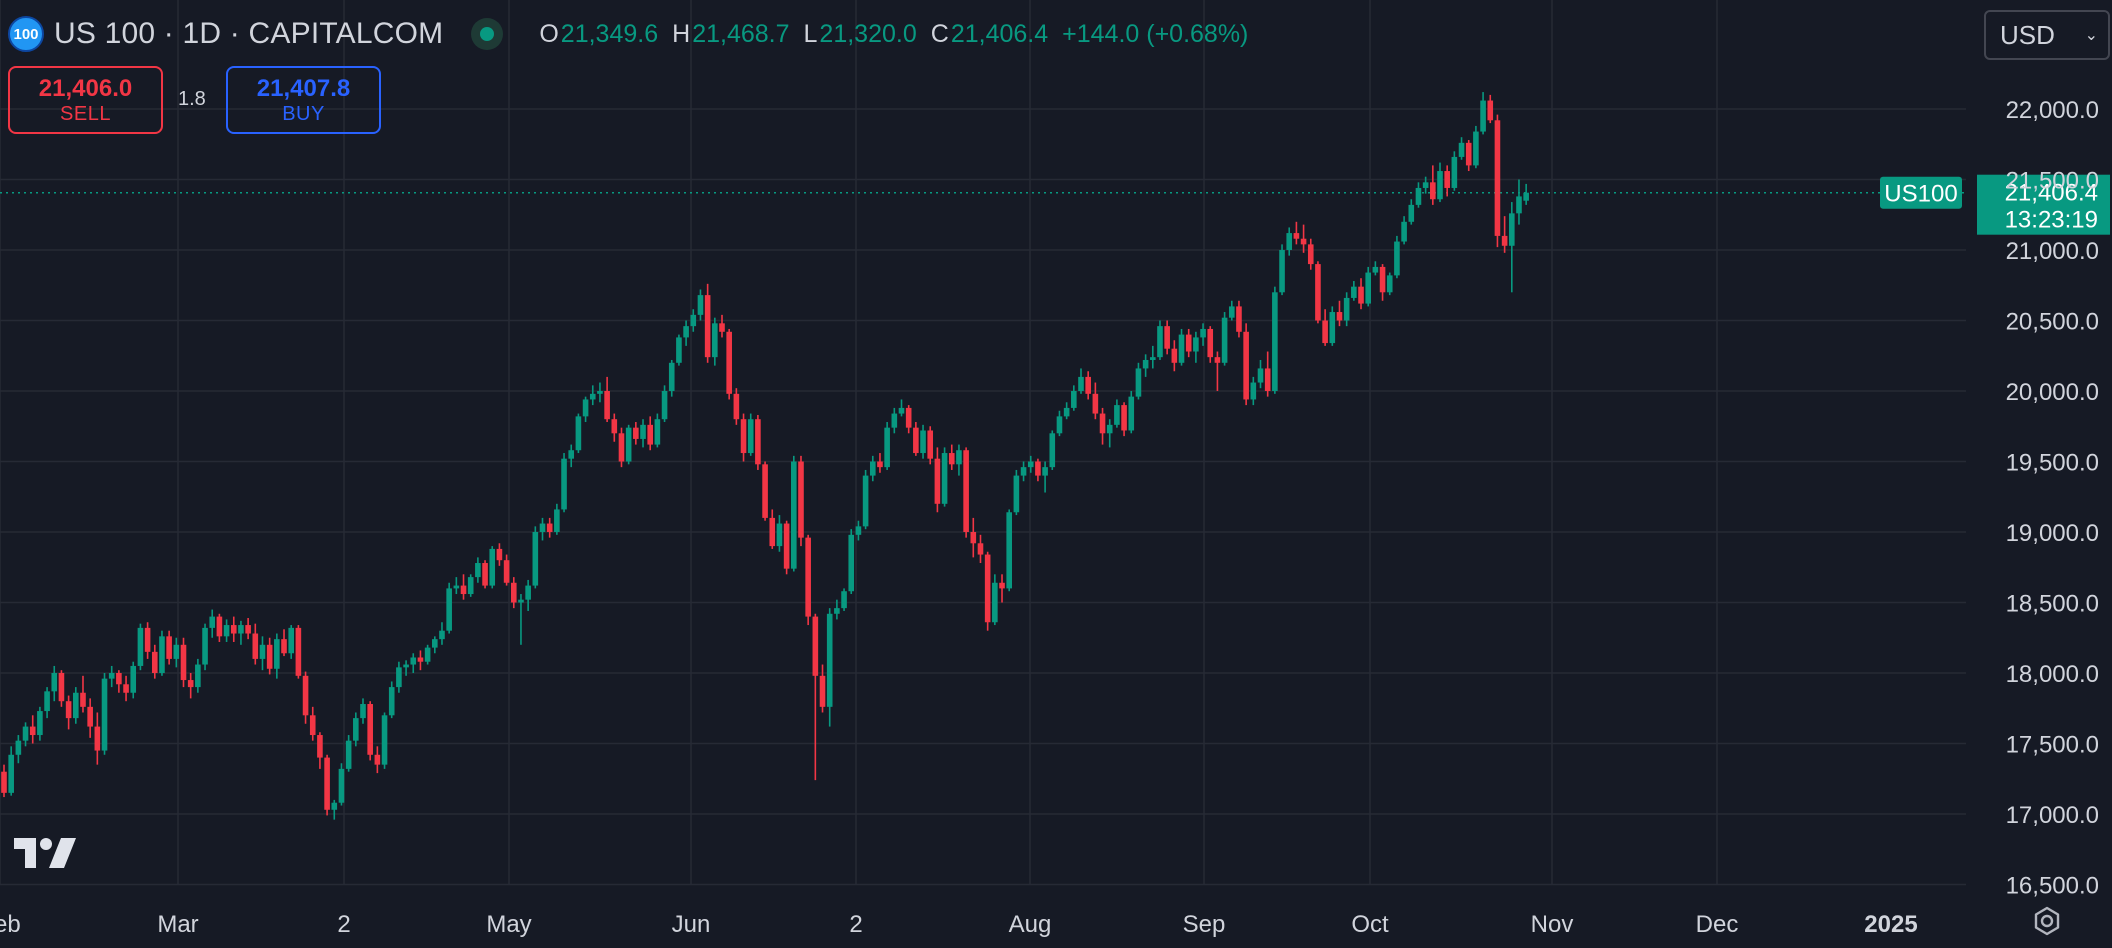 The height and width of the screenshot is (948, 2112). I want to click on symbol-title: US 100 · 1D · CAPITALCOM, so click(249, 33).